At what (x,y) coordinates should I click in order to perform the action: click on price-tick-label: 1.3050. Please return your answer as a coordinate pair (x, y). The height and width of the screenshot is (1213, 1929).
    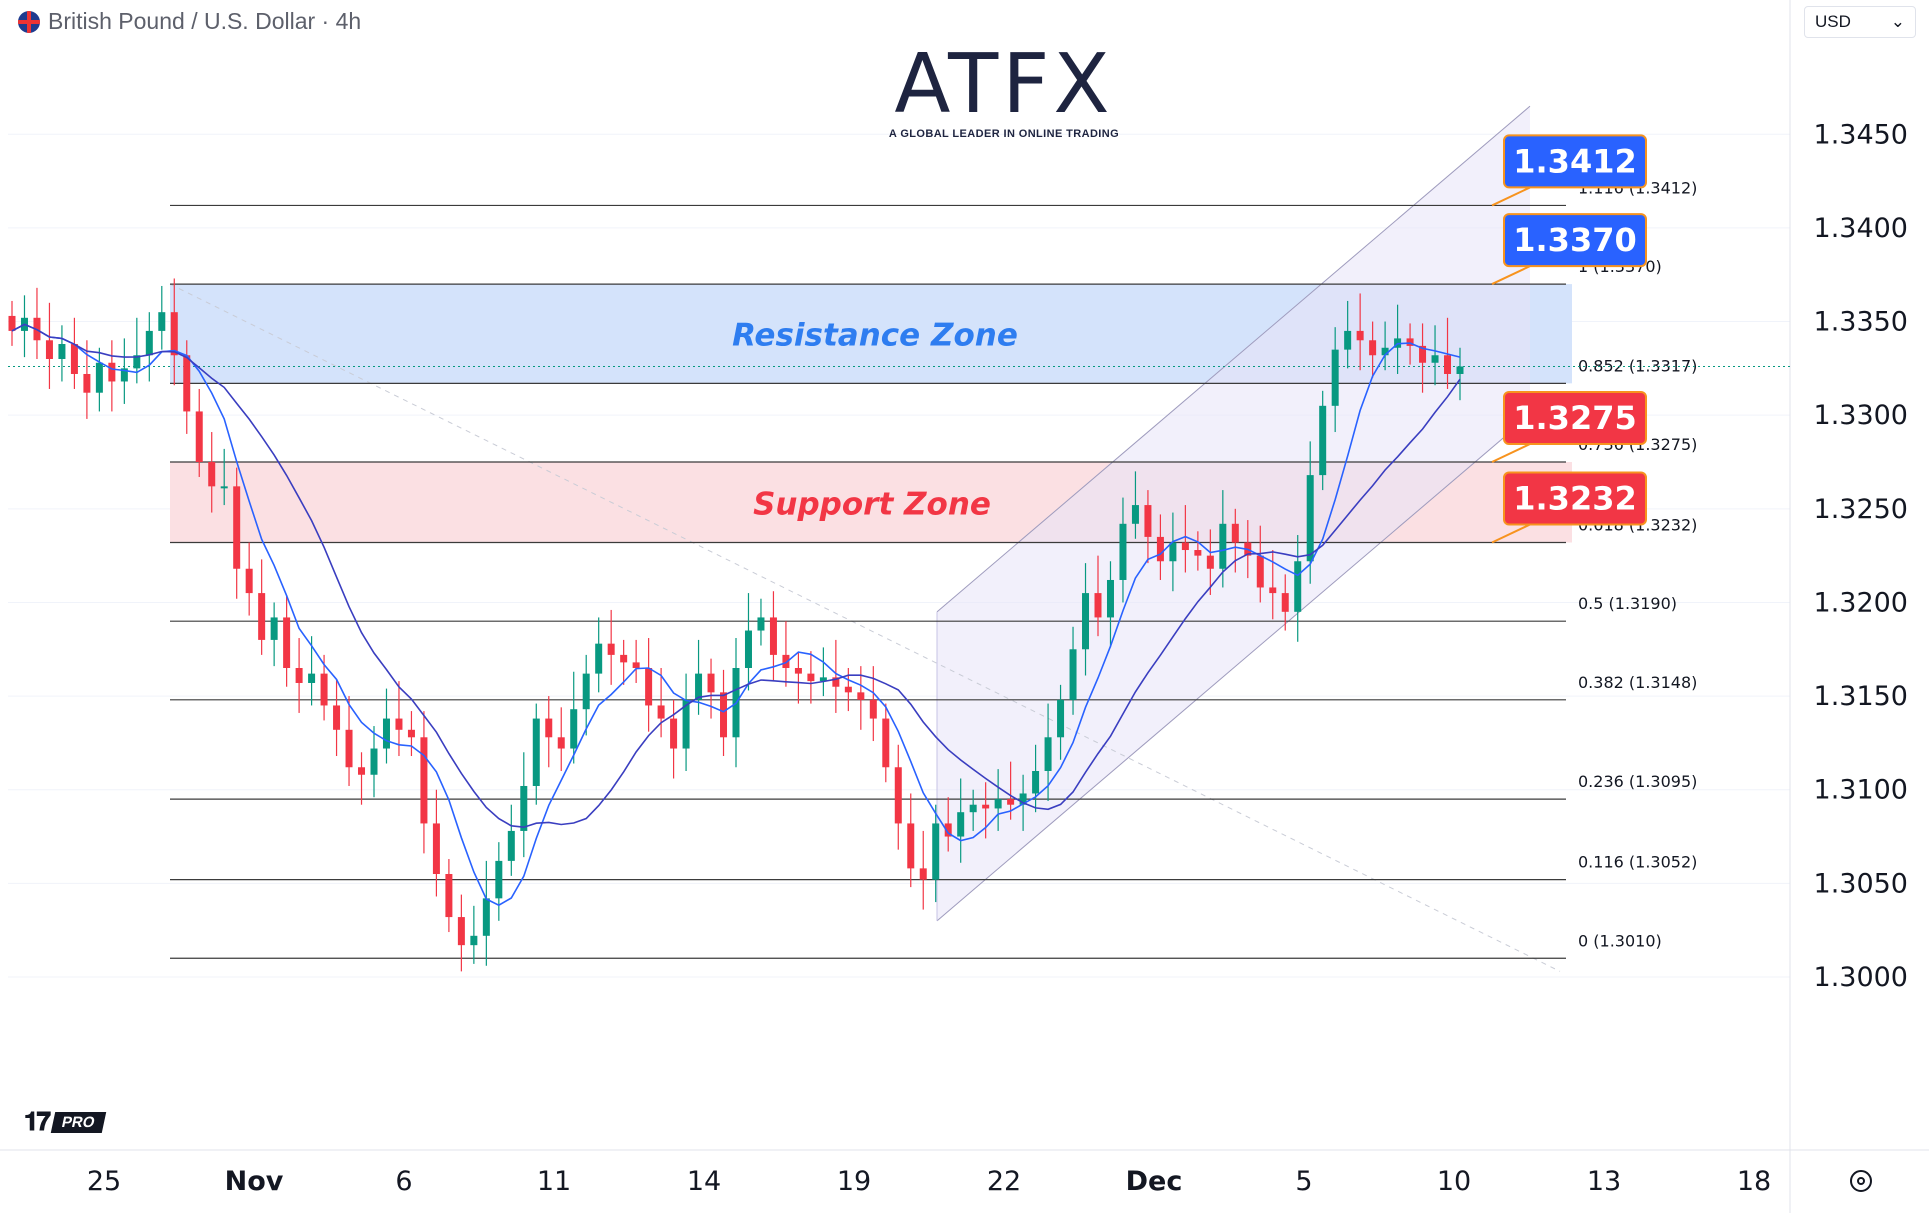
    Looking at the image, I should click on (1861, 883).